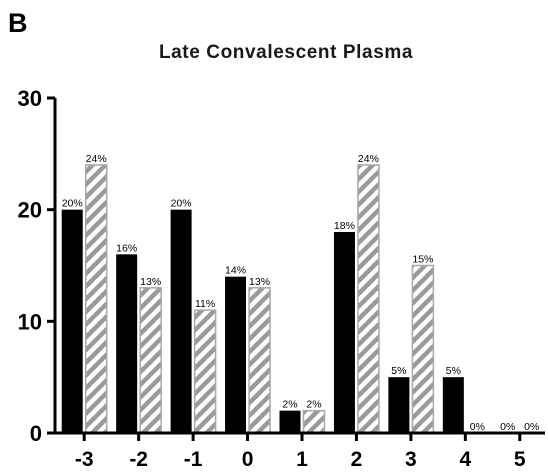 The width and height of the screenshot is (548, 472). Describe the element at coordinates (138, 459) in the screenshot. I see `x-tick-label: -2` at that location.